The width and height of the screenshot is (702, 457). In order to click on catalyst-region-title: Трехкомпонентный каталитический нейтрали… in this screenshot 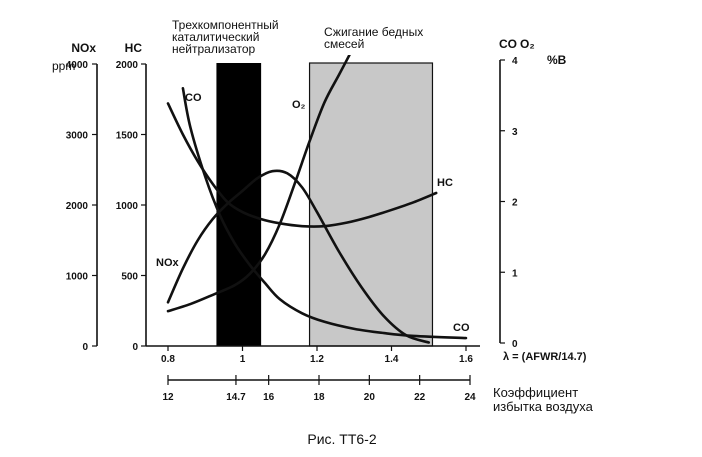, I will do `click(227, 37)`.